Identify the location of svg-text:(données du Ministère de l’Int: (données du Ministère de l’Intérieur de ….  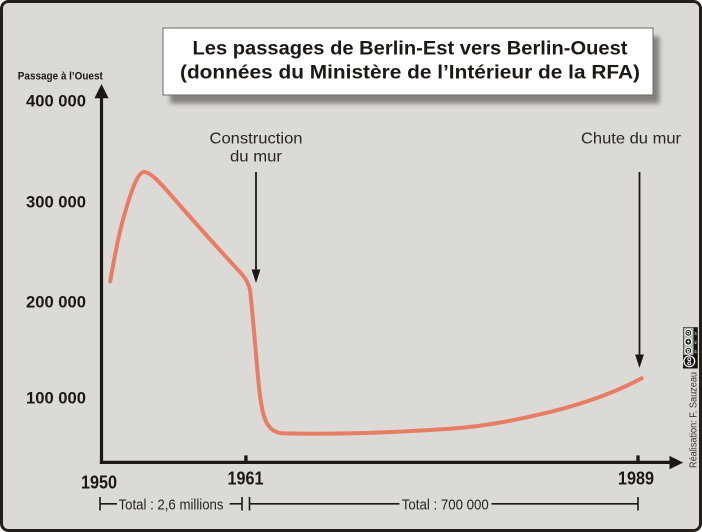
(410, 73).